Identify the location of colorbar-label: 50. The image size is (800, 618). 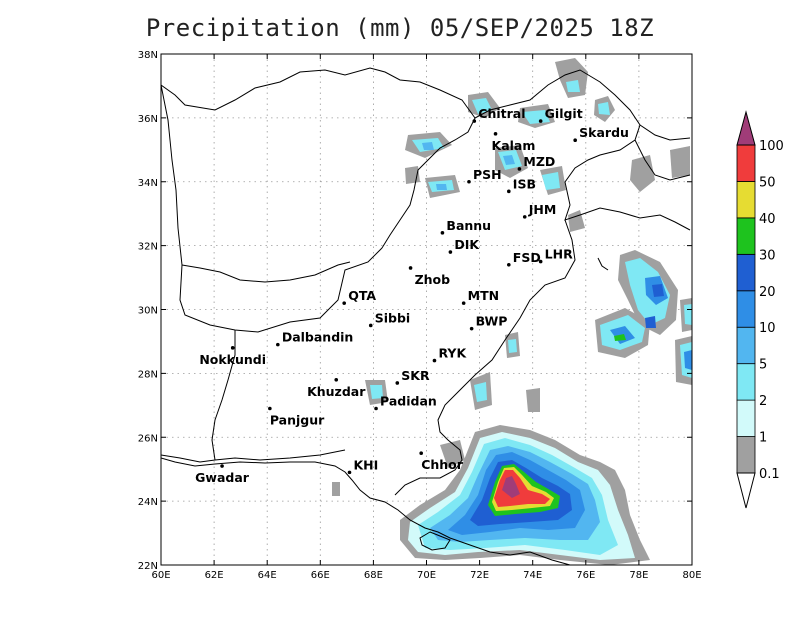
(767, 182).